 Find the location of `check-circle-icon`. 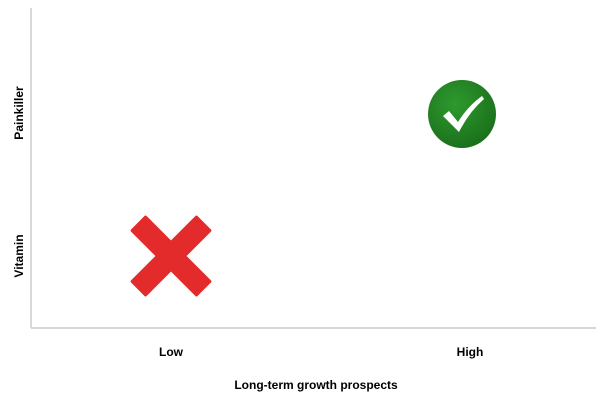

check-circle-icon is located at coordinates (462, 114).